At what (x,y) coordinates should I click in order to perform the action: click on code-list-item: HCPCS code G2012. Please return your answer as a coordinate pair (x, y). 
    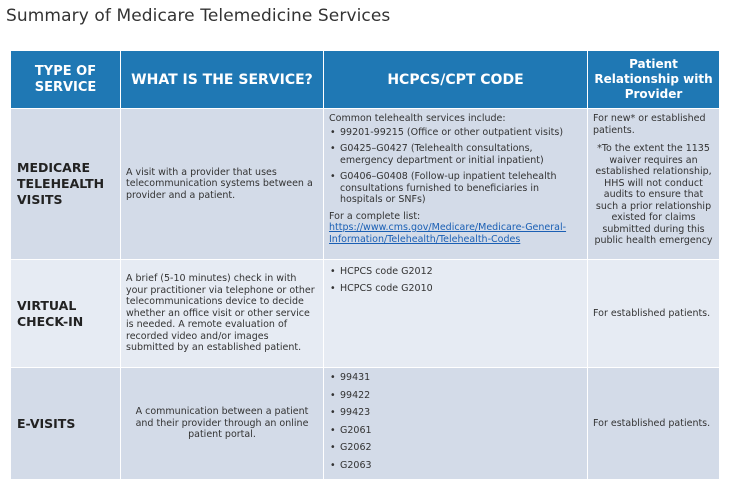
    Looking at the image, I should click on (456, 272).